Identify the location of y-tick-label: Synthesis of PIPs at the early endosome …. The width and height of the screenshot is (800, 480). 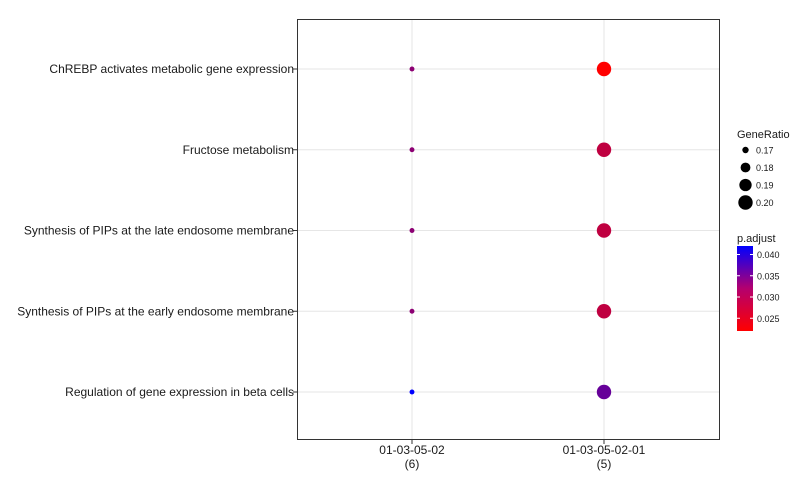
(155, 311).